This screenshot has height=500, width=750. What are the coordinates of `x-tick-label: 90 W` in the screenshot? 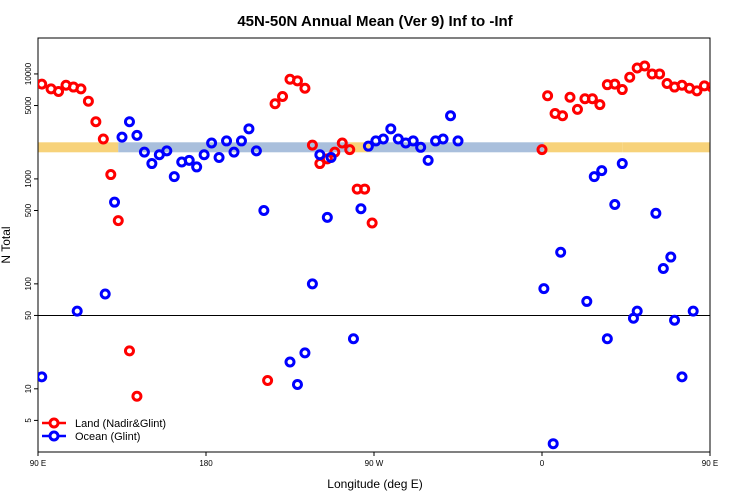 It's located at (374, 463).